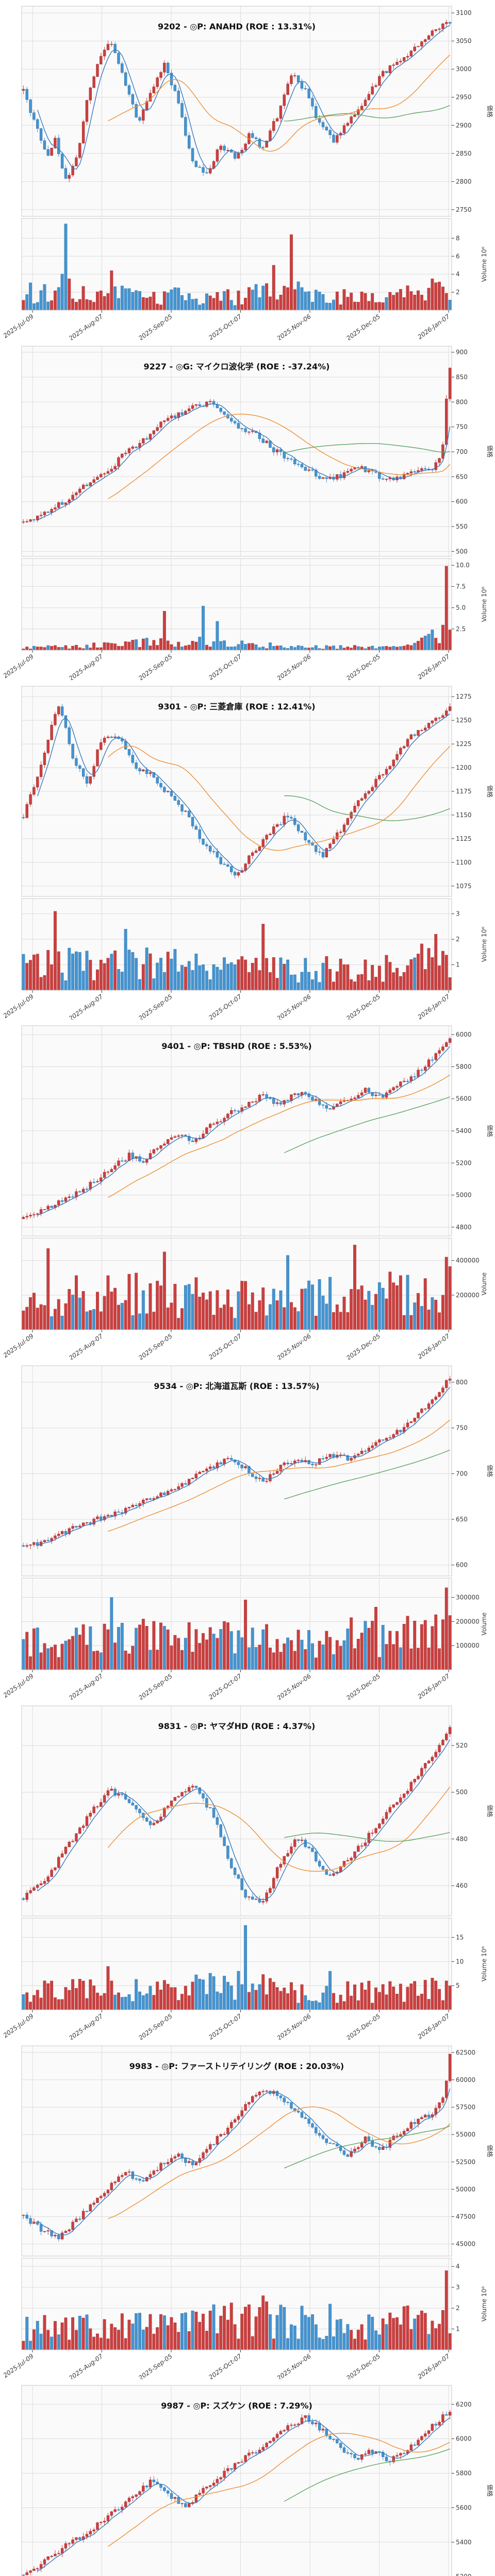  What do you see at coordinates (468, 1597) in the screenshot?
I see `volume-tick-label: 300000` at bounding box center [468, 1597].